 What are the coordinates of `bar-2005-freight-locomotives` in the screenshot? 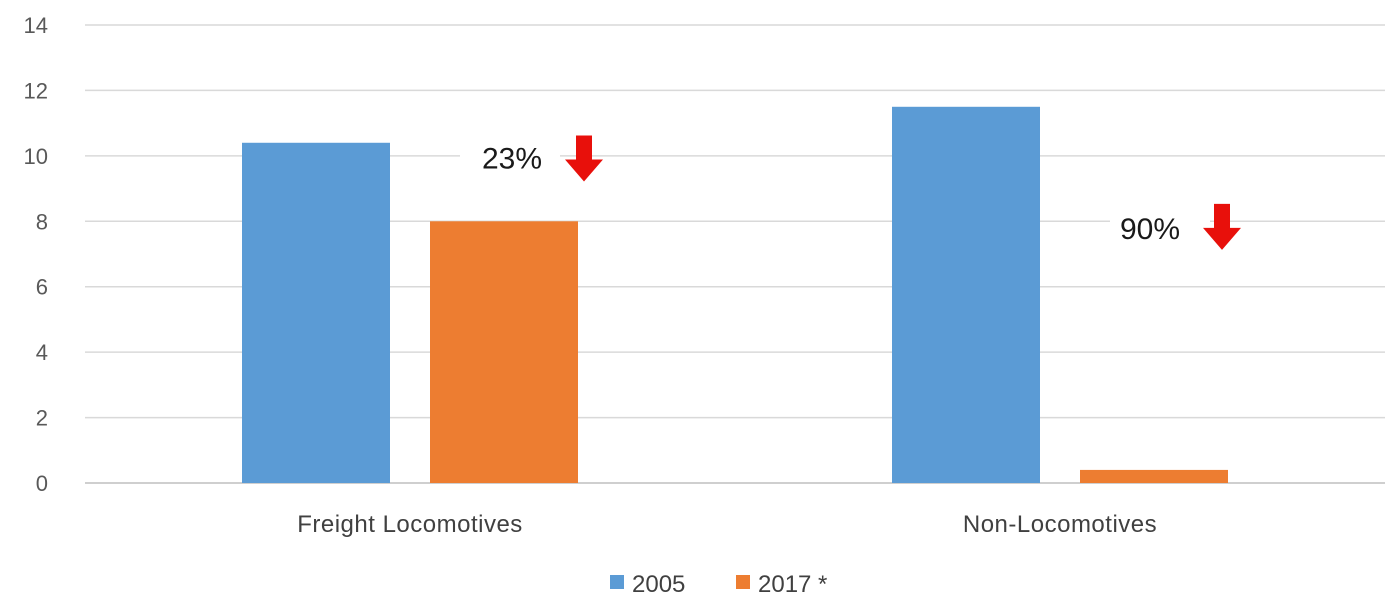 It's located at (316, 312).